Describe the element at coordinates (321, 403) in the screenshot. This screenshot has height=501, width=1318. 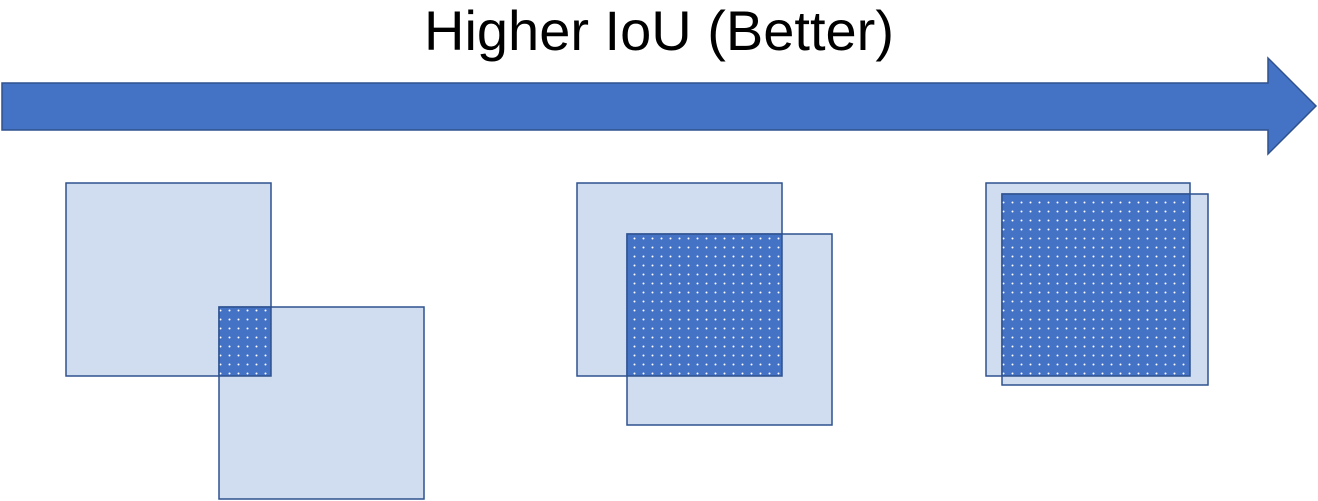
I see `box-b` at that location.